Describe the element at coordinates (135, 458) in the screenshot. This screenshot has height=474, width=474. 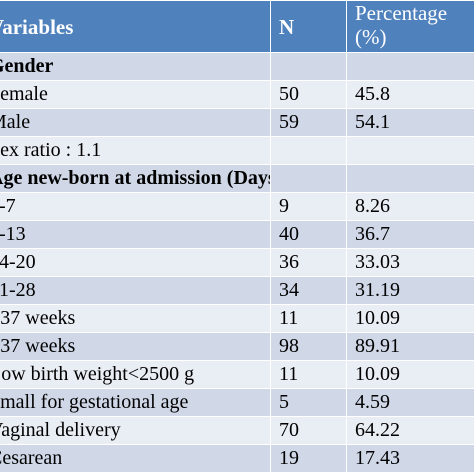
I see `row-variable-cell: Cesarean` at that location.